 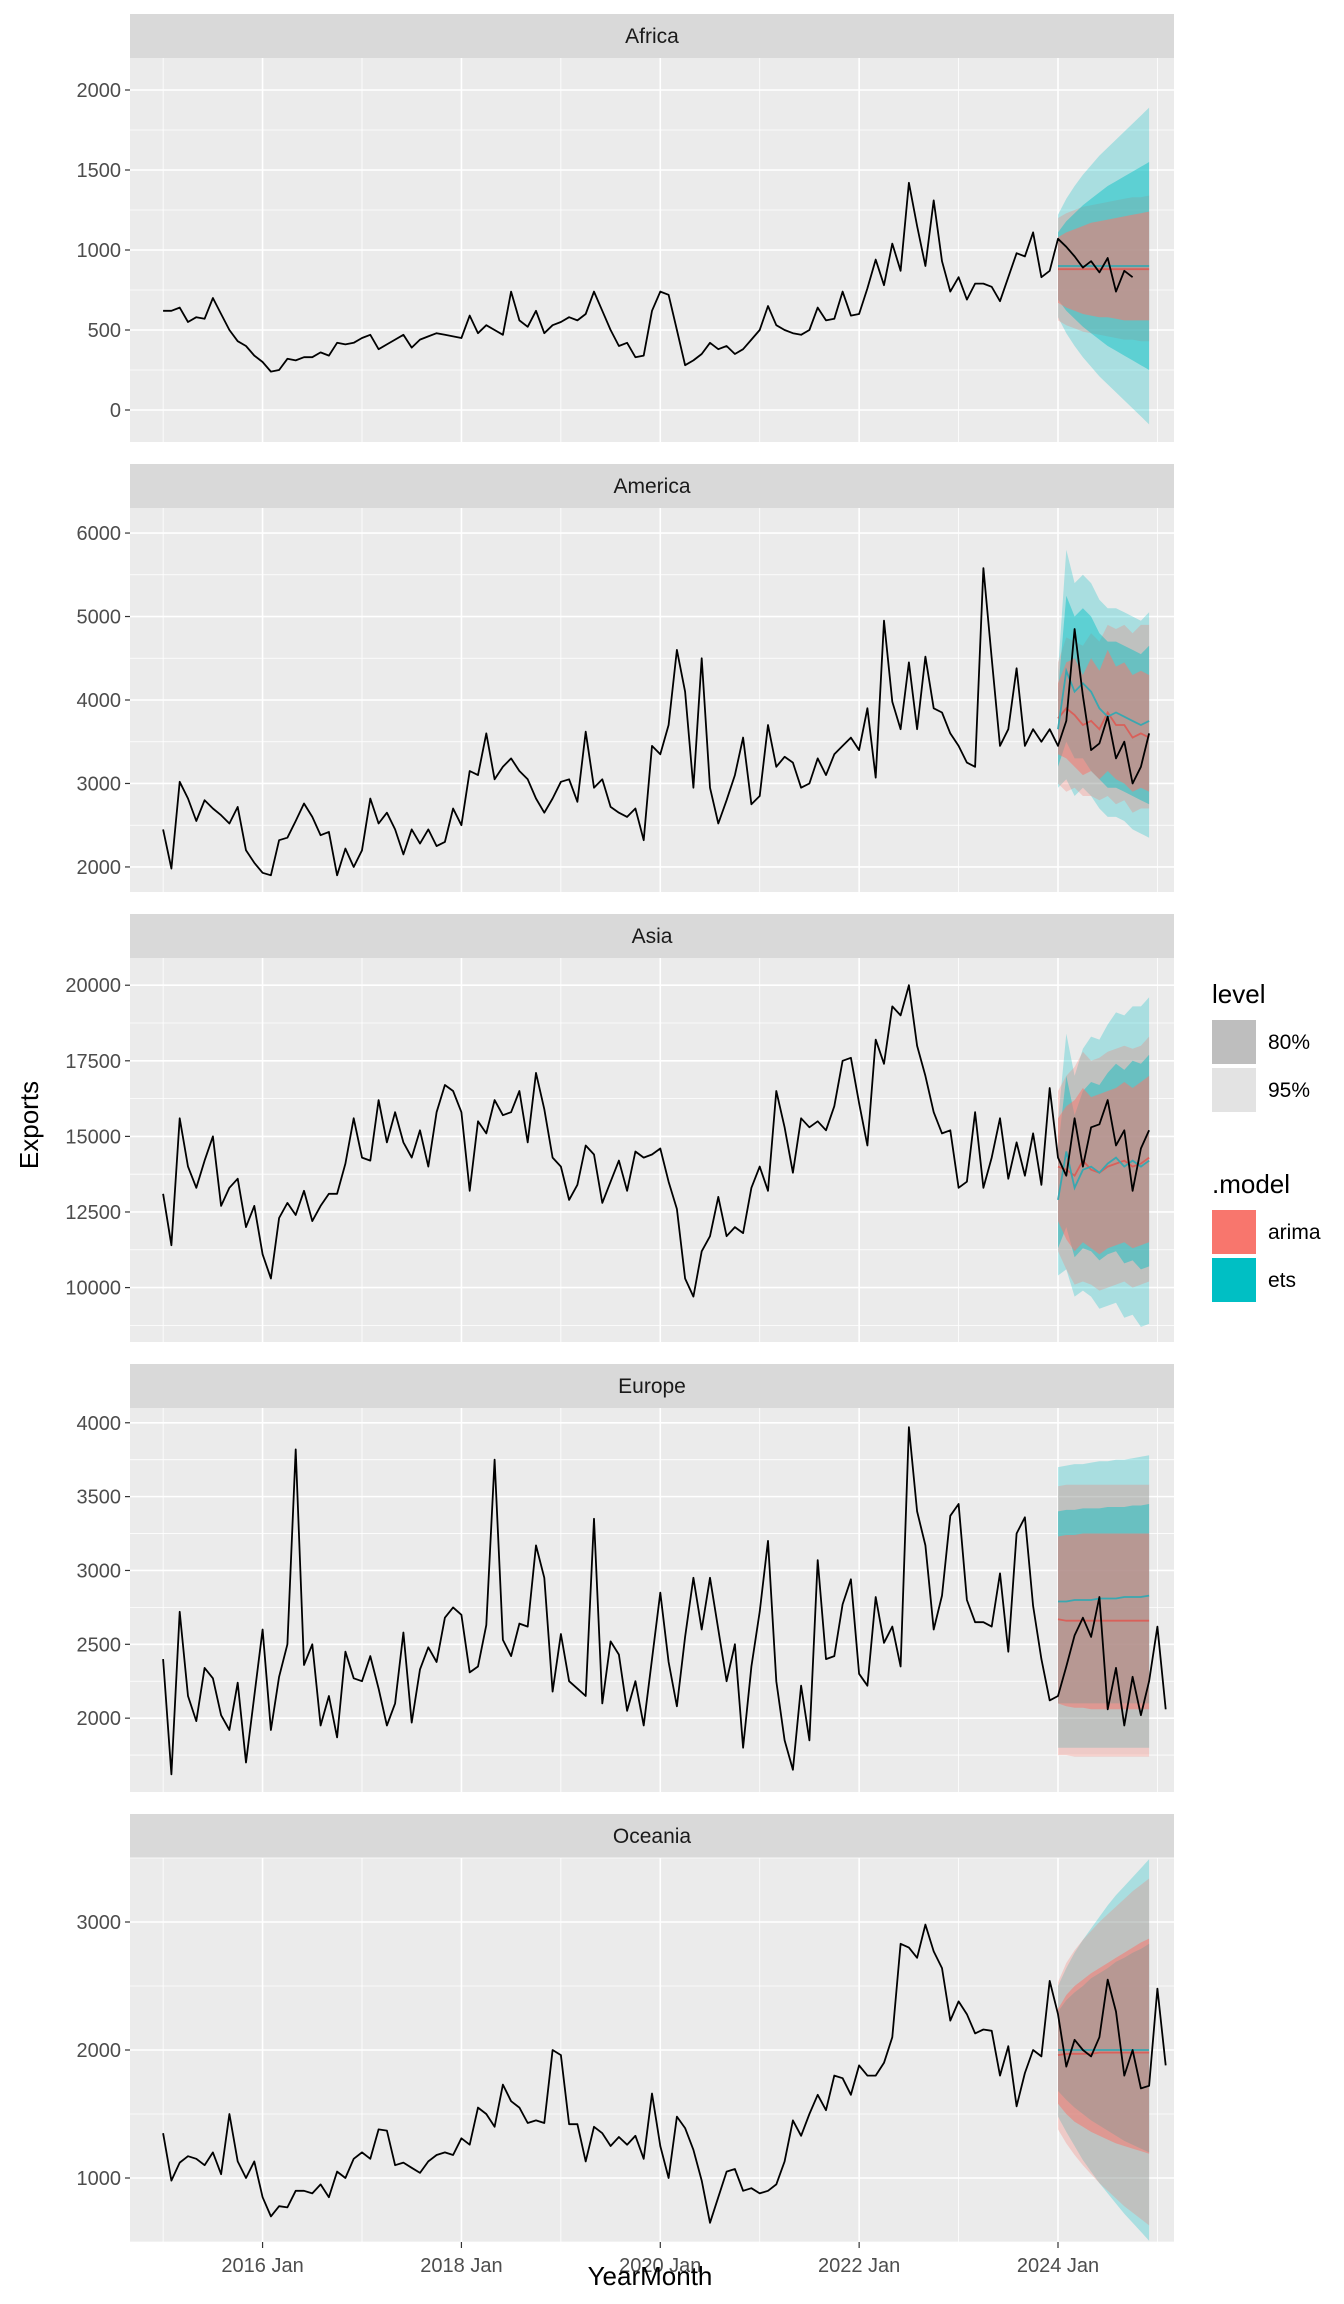 What do you see at coordinates (1234, 1232) in the screenshot?
I see `legend-key-arima` at bounding box center [1234, 1232].